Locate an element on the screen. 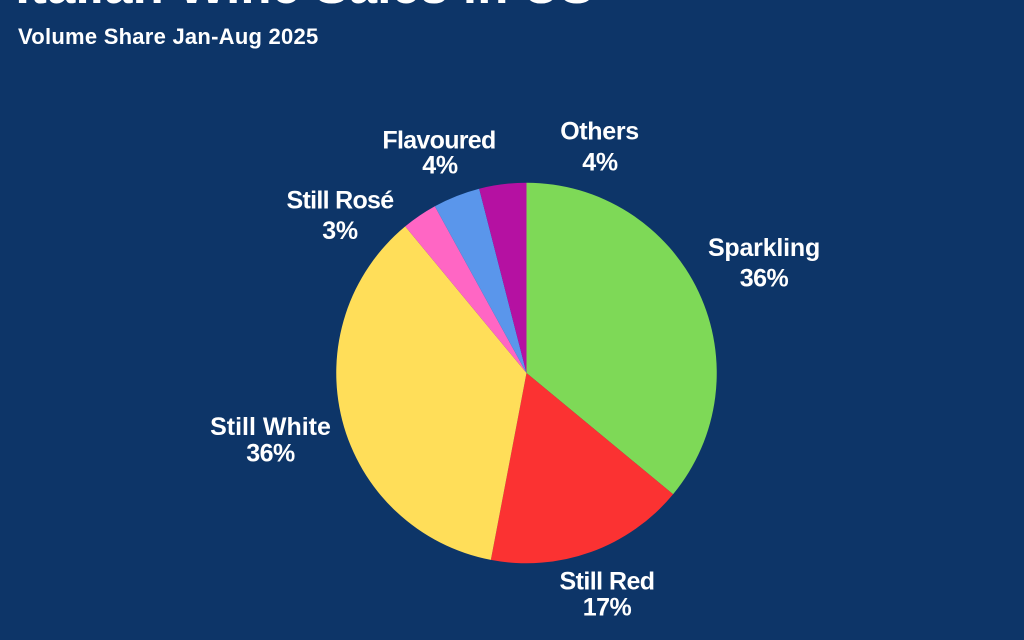 The image size is (1024, 640). svg-text: 3% is located at coordinates (340, 231).